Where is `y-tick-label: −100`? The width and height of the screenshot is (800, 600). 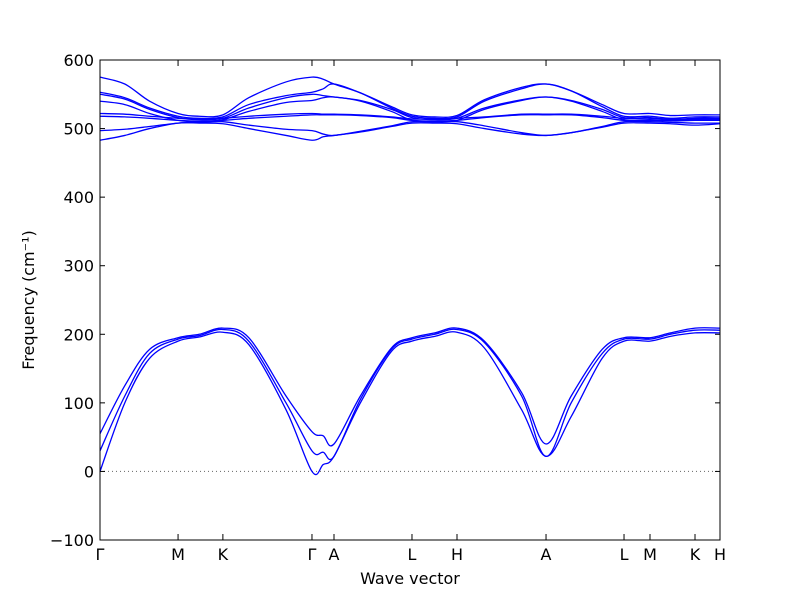
y-tick-label: −100 is located at coordinates (72, 540).